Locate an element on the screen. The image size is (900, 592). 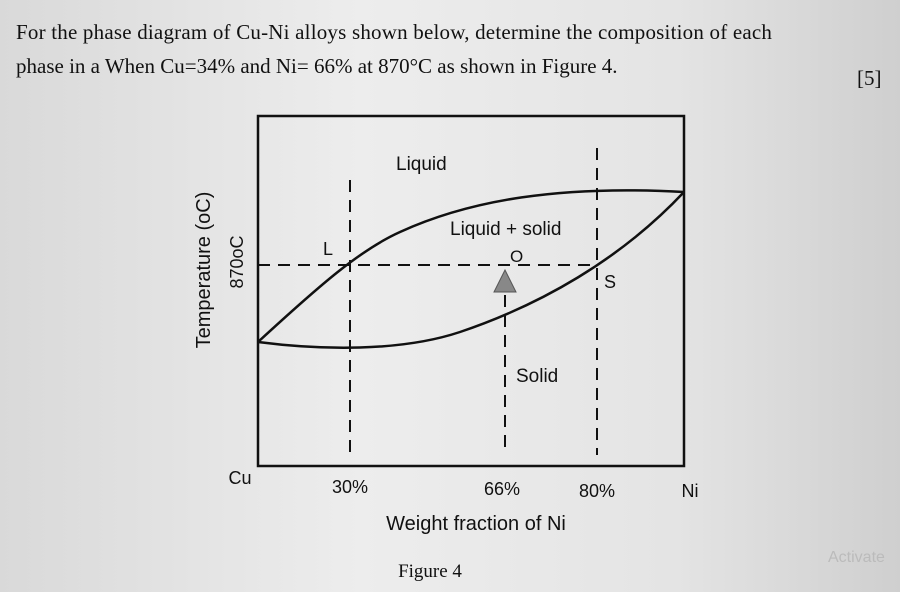
x-label: Ni is located at coordinates (690, 491).